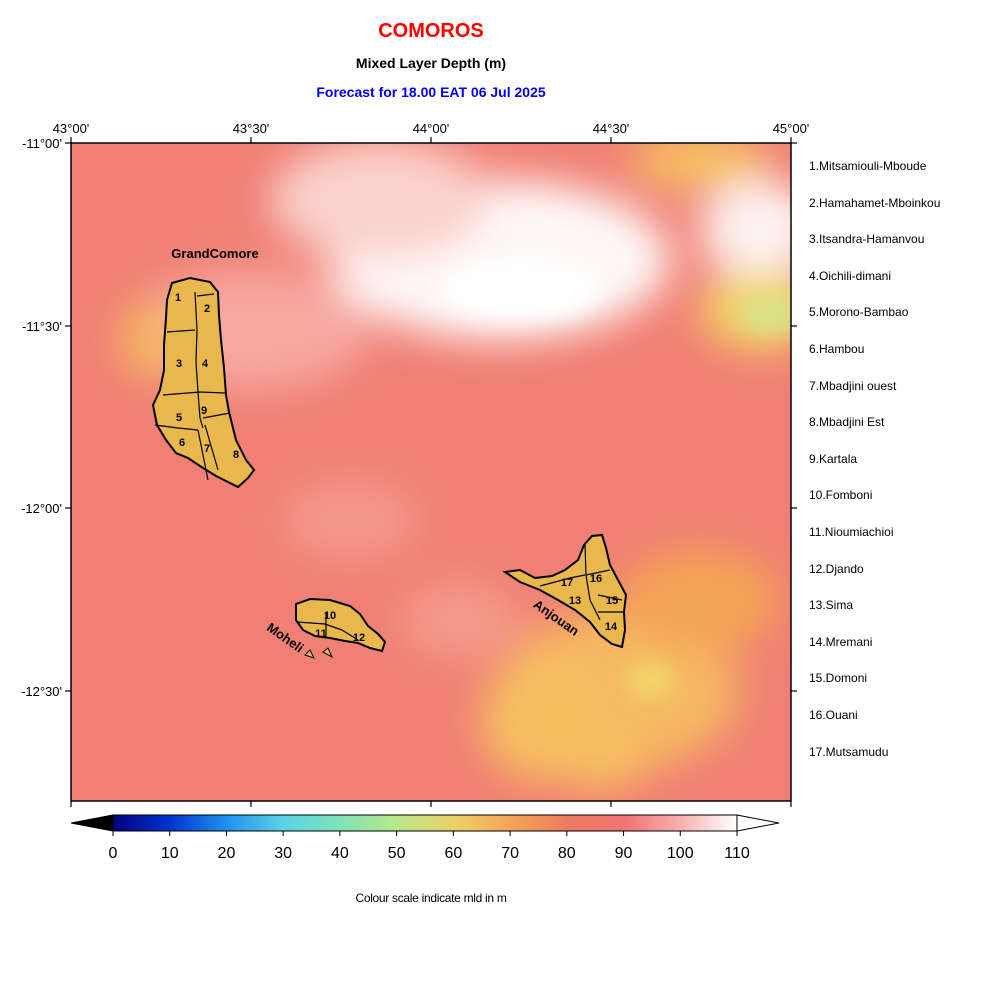 The height and width of the screenshot is (1000, 1000). Describe the element at coordinates (41, 691) in the screenshot. I see `lat-tick-label: -12°30'` at that location.